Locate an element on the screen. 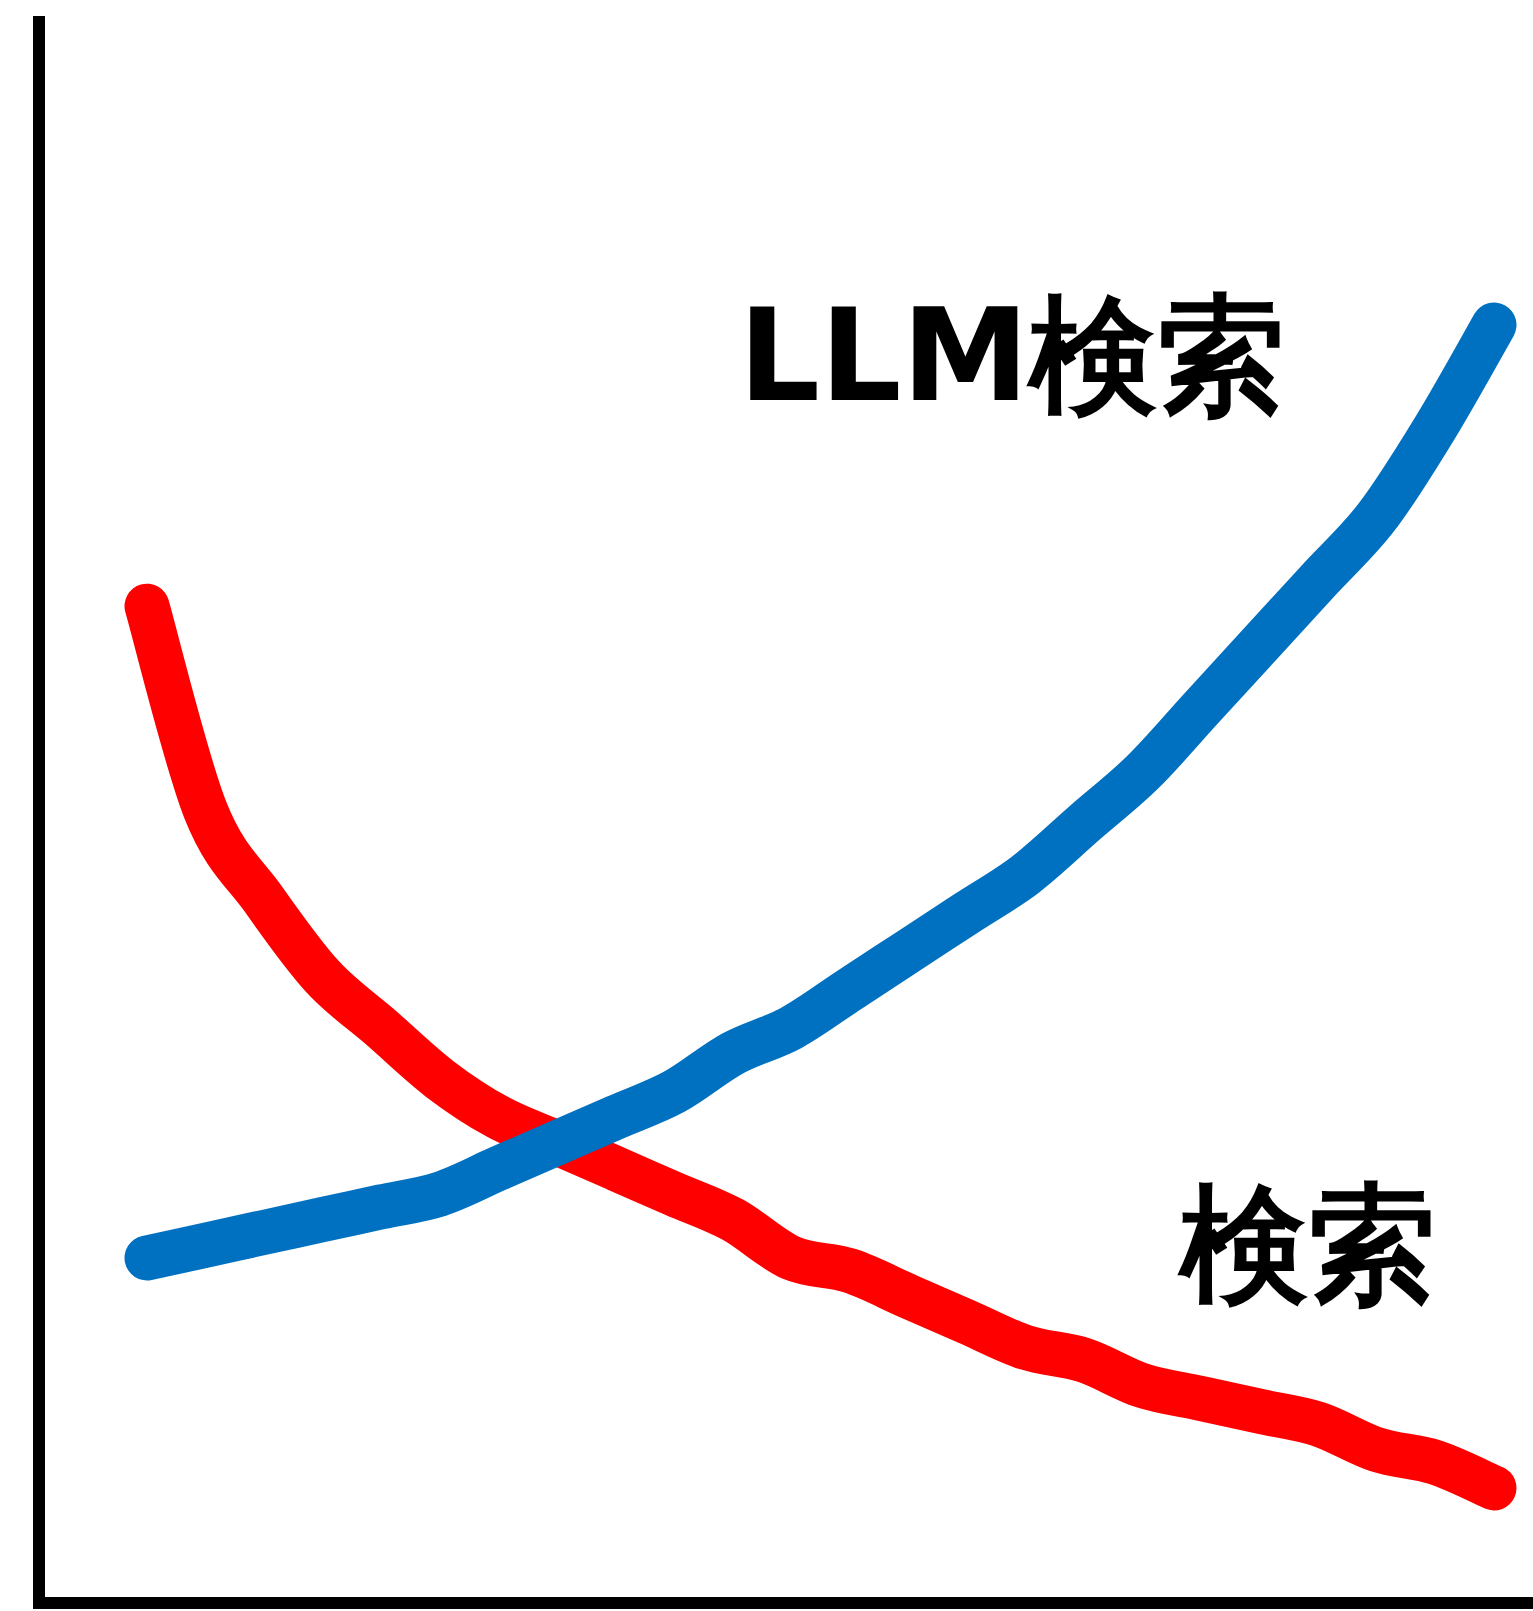 This screenshot has width=1533, height=1611. series-label: LLM検索 is located at coordinates (1011, 355).